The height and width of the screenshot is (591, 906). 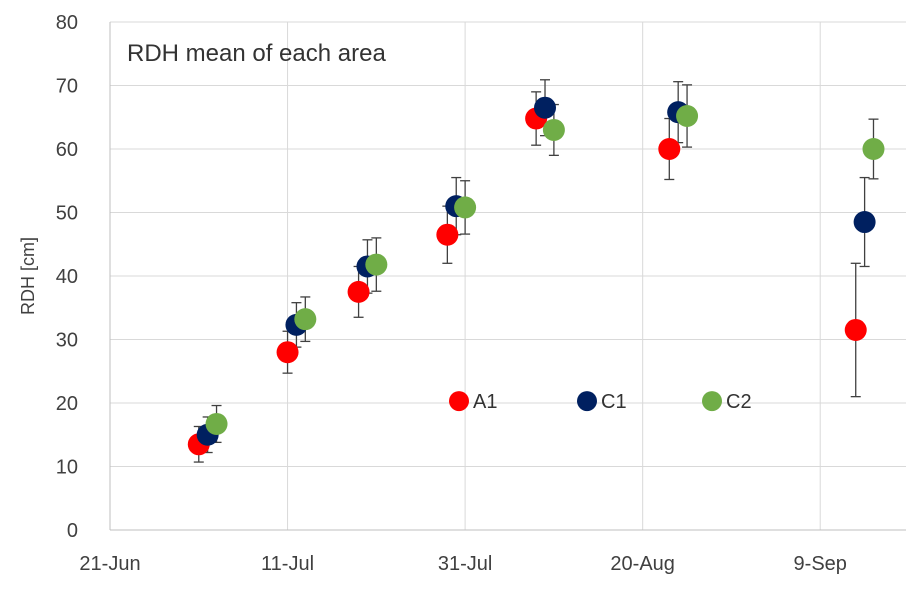 What do you see at coordinates (820, 564) in the screenshot?
I see `x-tick-label: 9-Sep` at bounding box center [820, 564].